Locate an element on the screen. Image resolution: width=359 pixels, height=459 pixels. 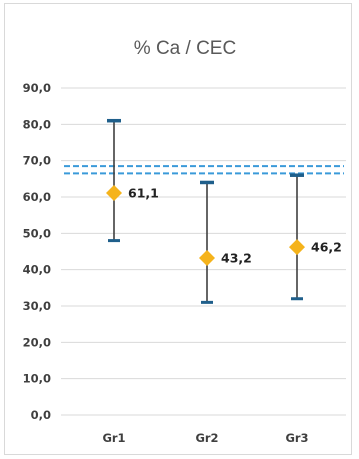
y-tick-label: 70,0 is located at coordinates (37, 161).